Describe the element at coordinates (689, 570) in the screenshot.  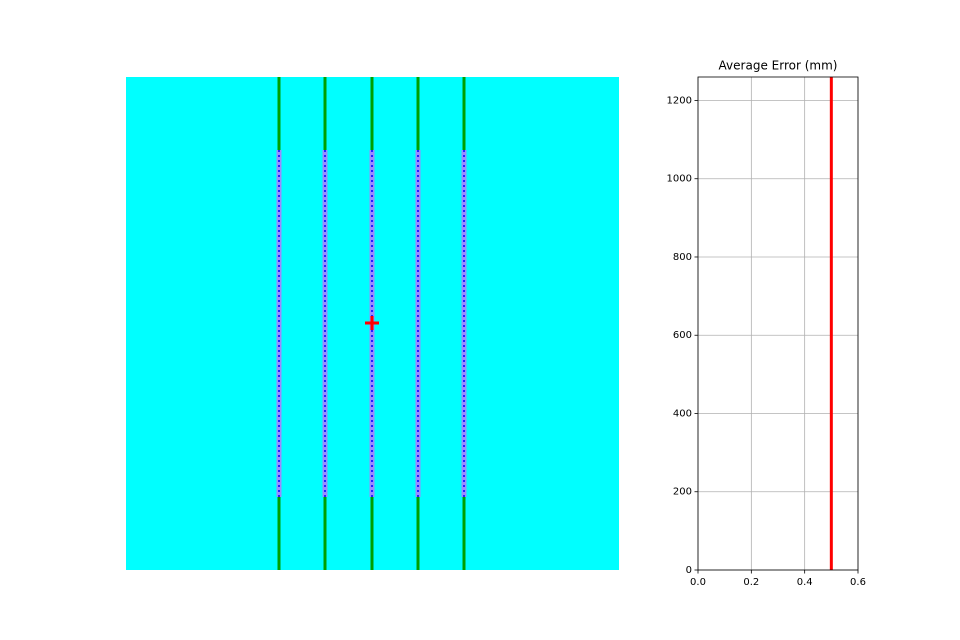
I see `y-tick-label: 0` at that location.